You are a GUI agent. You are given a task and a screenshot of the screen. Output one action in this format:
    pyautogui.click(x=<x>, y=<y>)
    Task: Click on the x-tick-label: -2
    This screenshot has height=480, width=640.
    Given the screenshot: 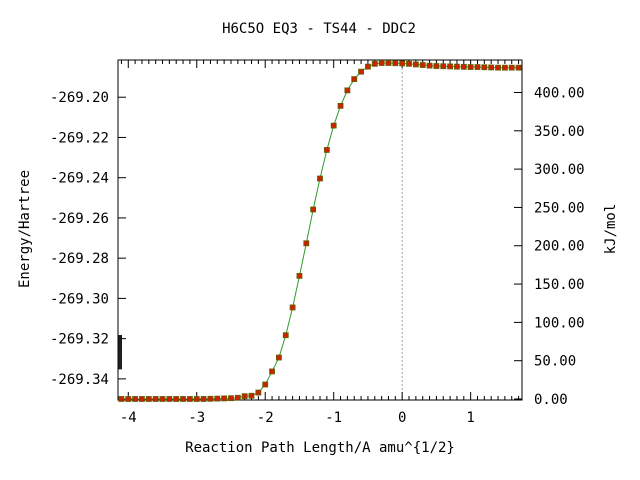 What is the action you would take?
    pyautogui.click(x=265, y=418)
    